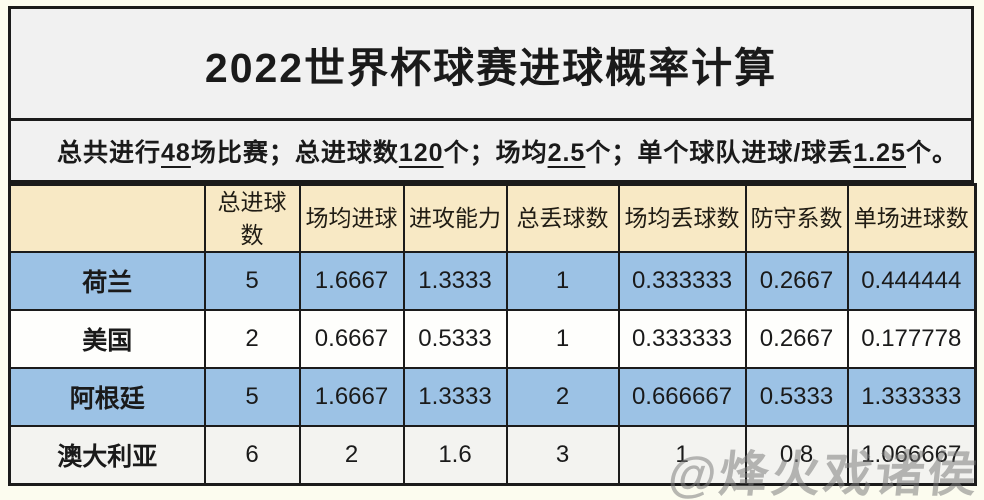  What do you see at coordinates (491, 67) in the screenshot?
I see `page-title: 2022世界杯球赛进球概率计算` at bounding box center [491, 67].